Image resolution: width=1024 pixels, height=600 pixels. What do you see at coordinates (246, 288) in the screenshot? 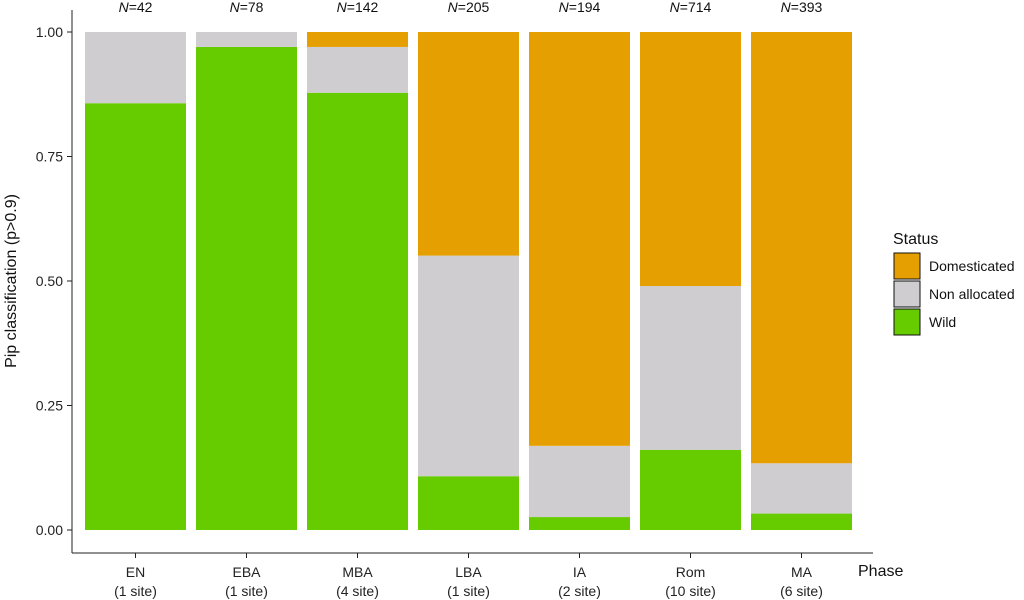
I see `bar-segment-eba-wild` at bounding box center [246, 288].